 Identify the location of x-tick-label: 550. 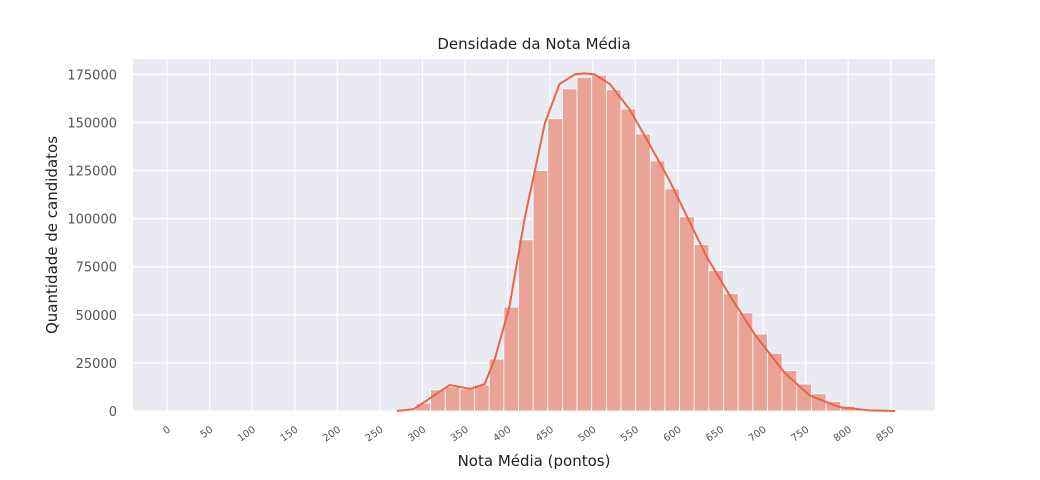
(630, 434).